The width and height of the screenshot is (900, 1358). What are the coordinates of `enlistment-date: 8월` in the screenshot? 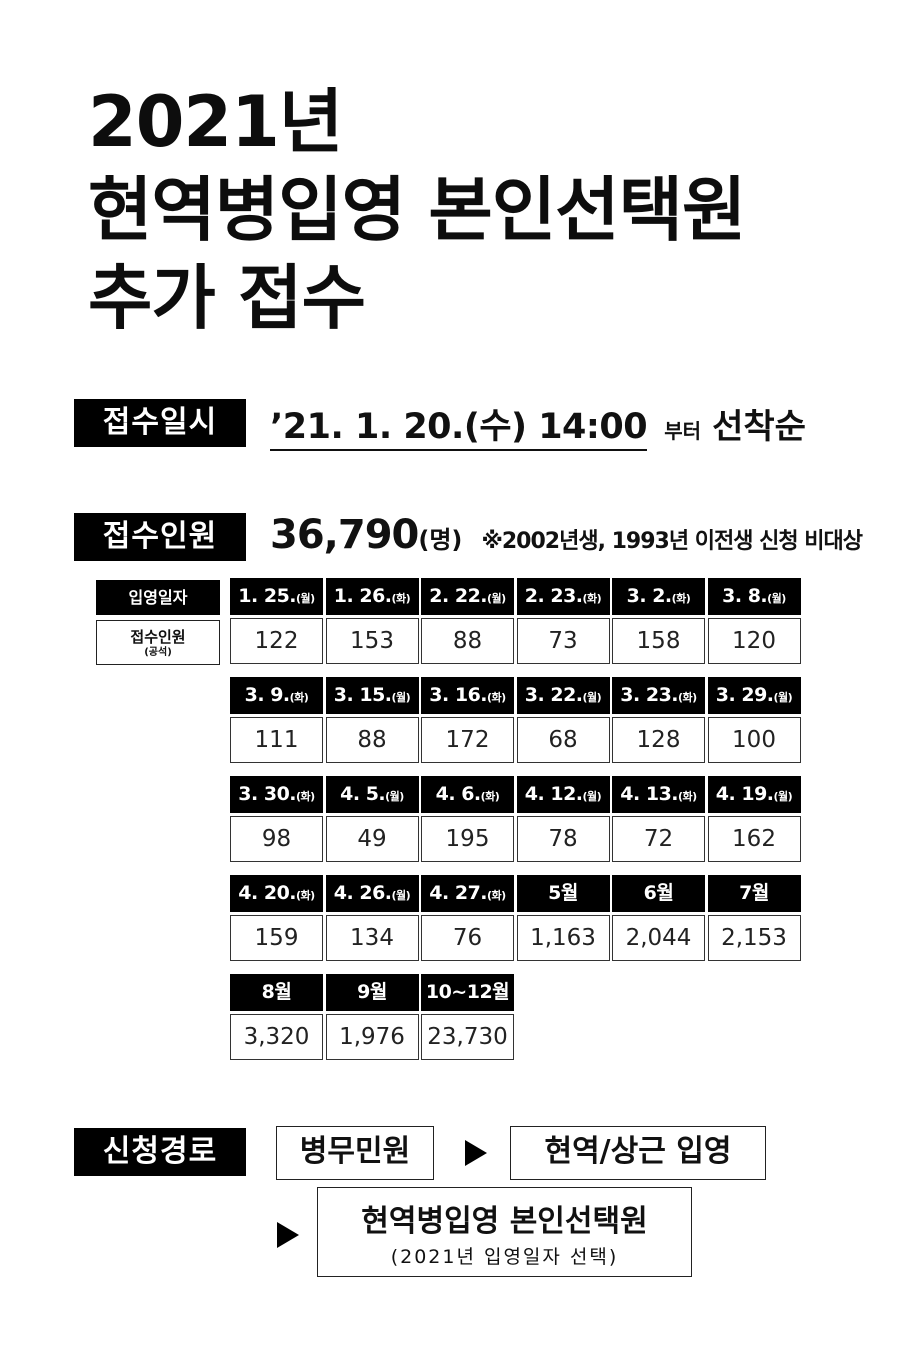 It's located at (276, 992).